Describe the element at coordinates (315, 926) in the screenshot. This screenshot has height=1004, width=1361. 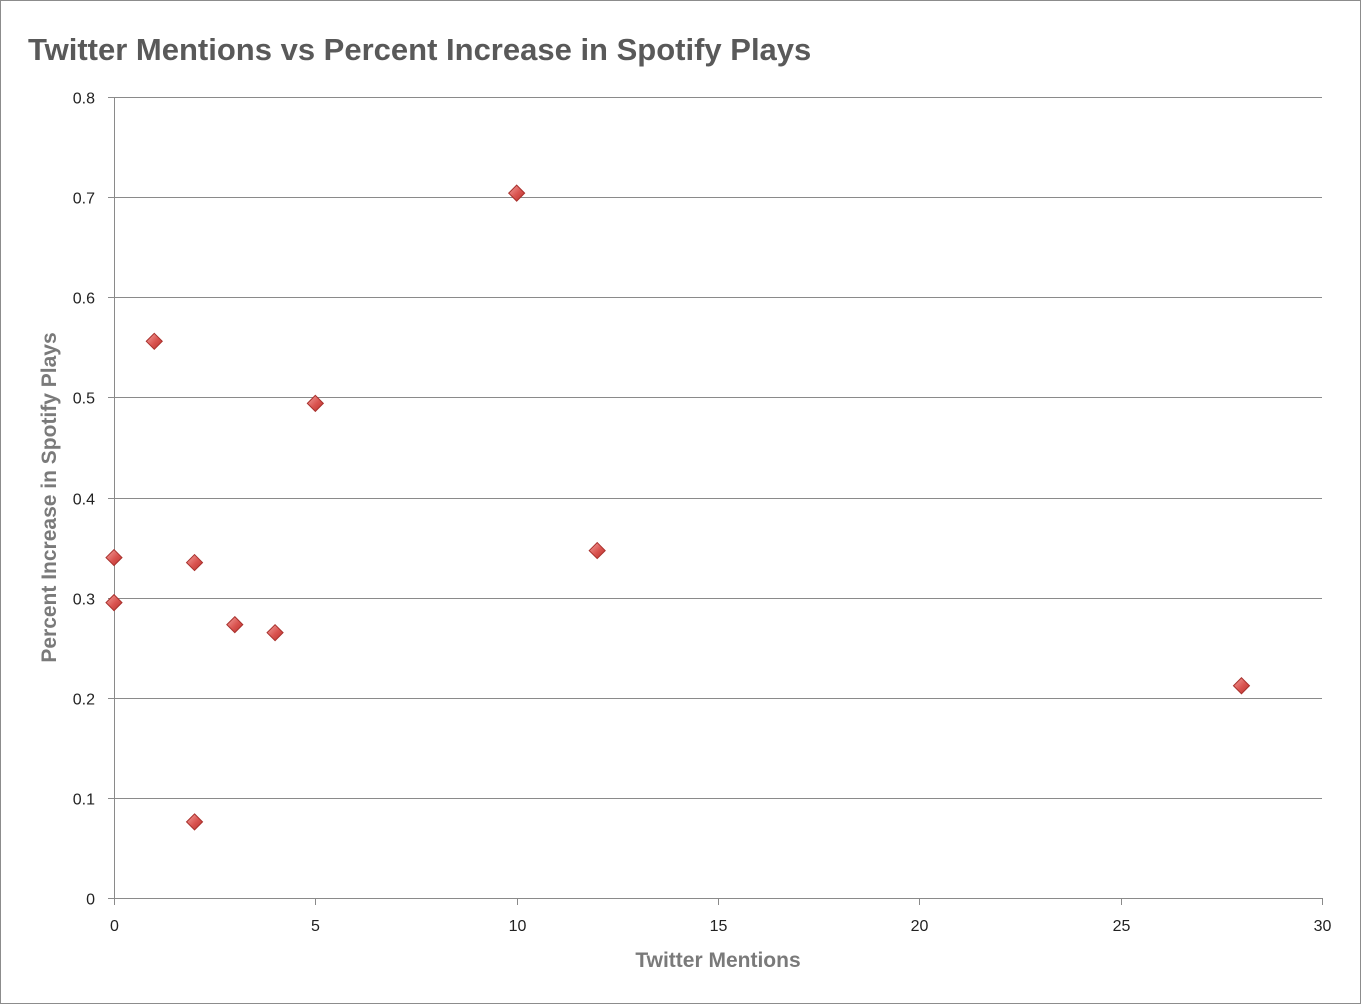
I see `x-tick-label: 5` at that location.